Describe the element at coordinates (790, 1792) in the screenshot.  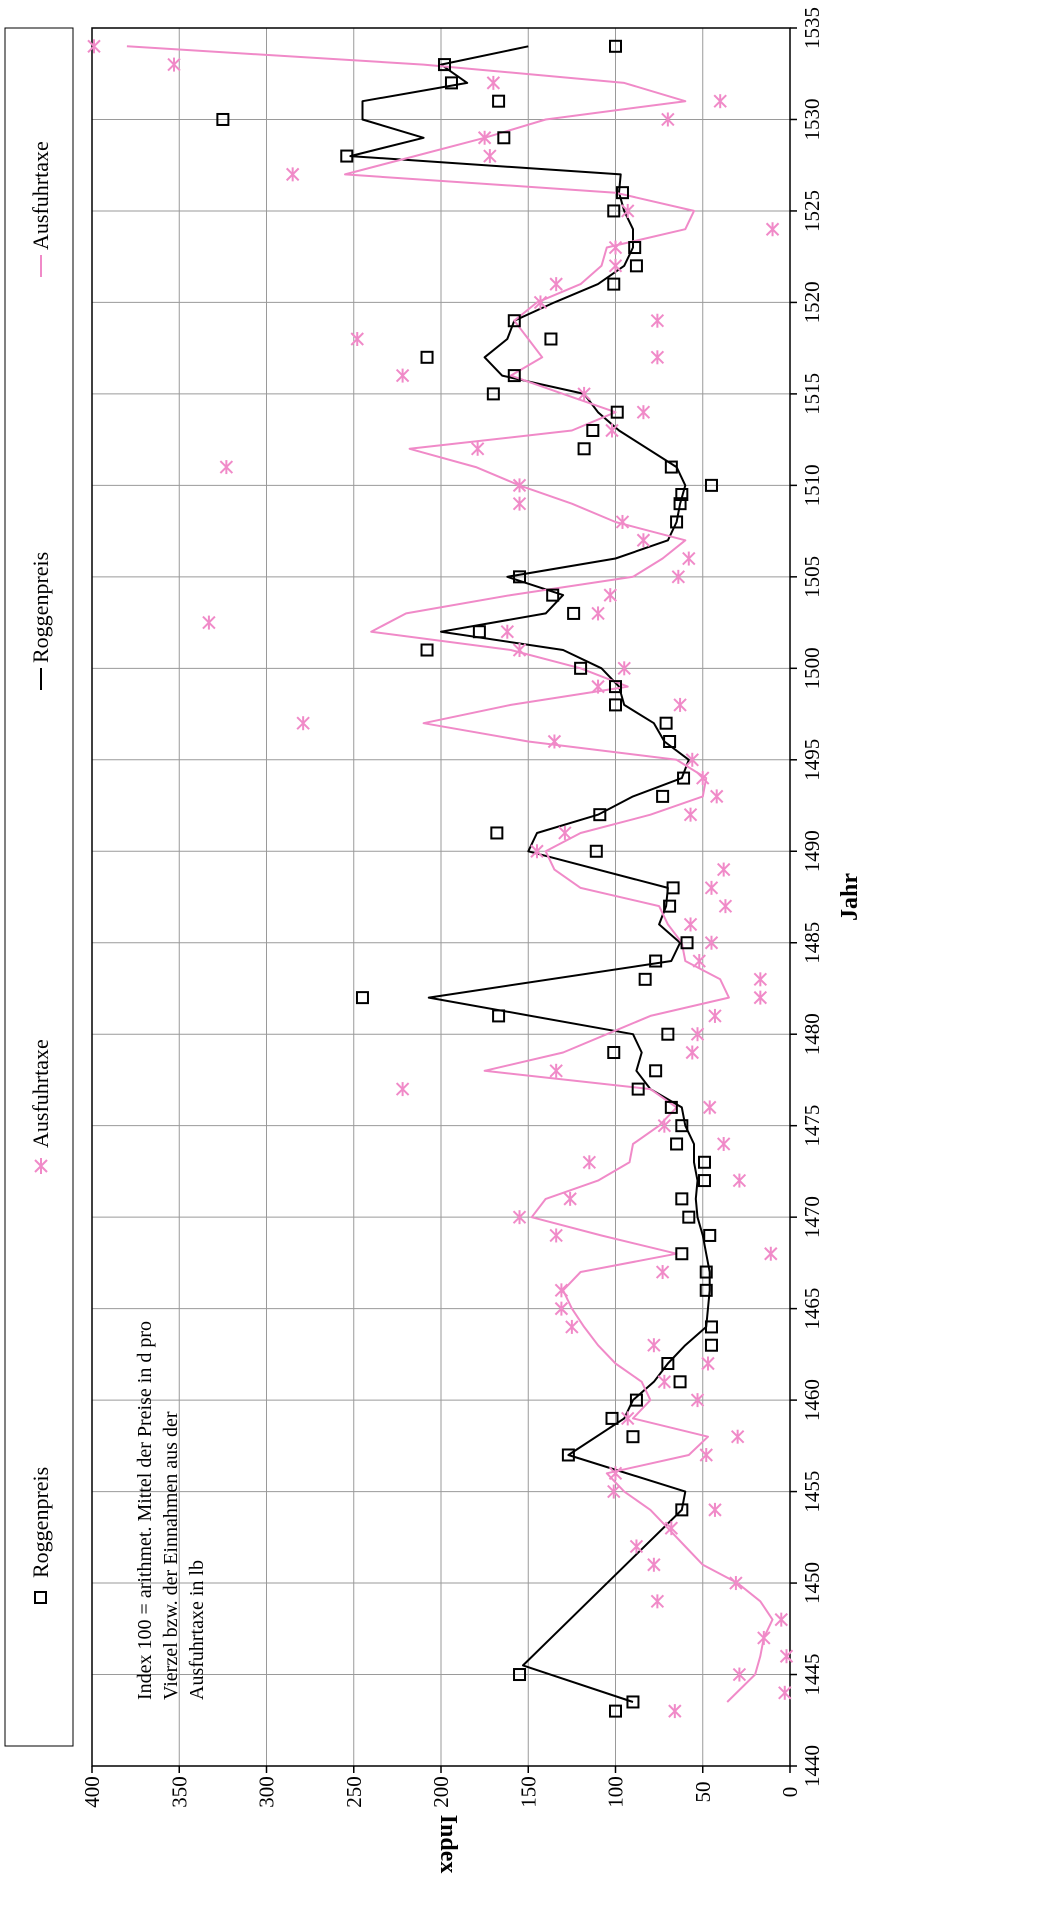
I see `y-tick-label: 0` at that location.